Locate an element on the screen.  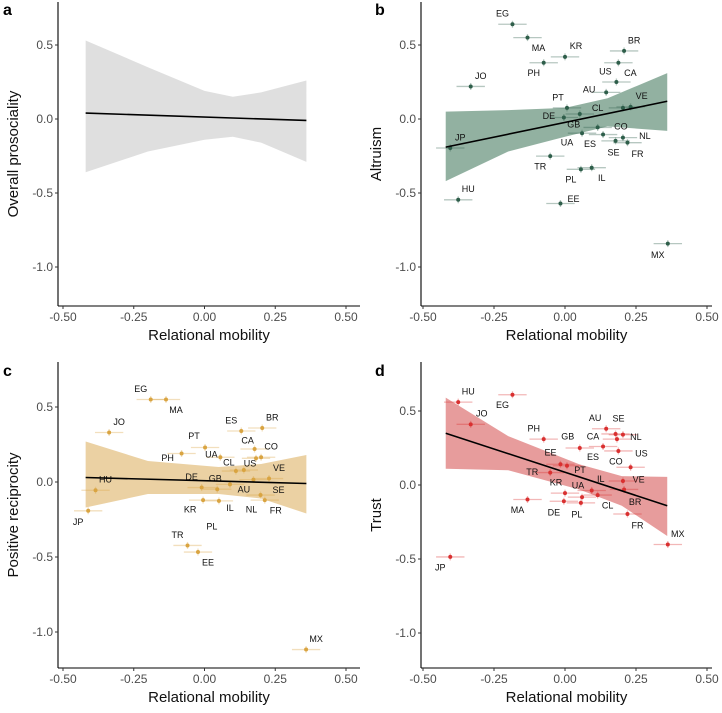
y-tick-label: -1.0 is located at coordinates (42, 267).